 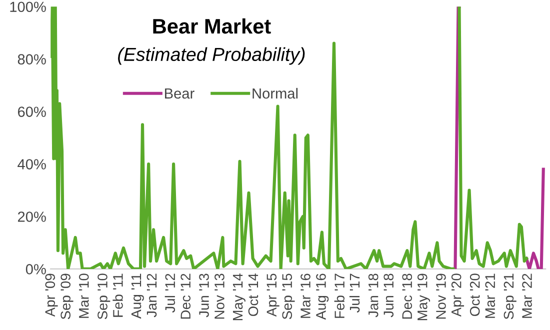 What do you see at coordinates (275, 93) in the screenshot?
I see `legend-label: Normal` at bounding box center [275, 93].